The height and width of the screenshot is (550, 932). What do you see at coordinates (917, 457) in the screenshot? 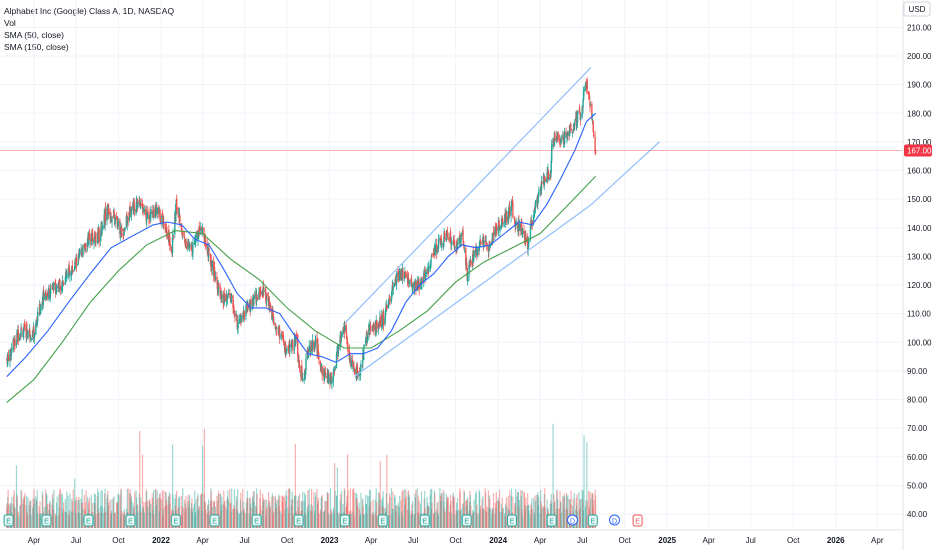
I see `price-tick-label: 60.00` at bounding box center [917, 457].